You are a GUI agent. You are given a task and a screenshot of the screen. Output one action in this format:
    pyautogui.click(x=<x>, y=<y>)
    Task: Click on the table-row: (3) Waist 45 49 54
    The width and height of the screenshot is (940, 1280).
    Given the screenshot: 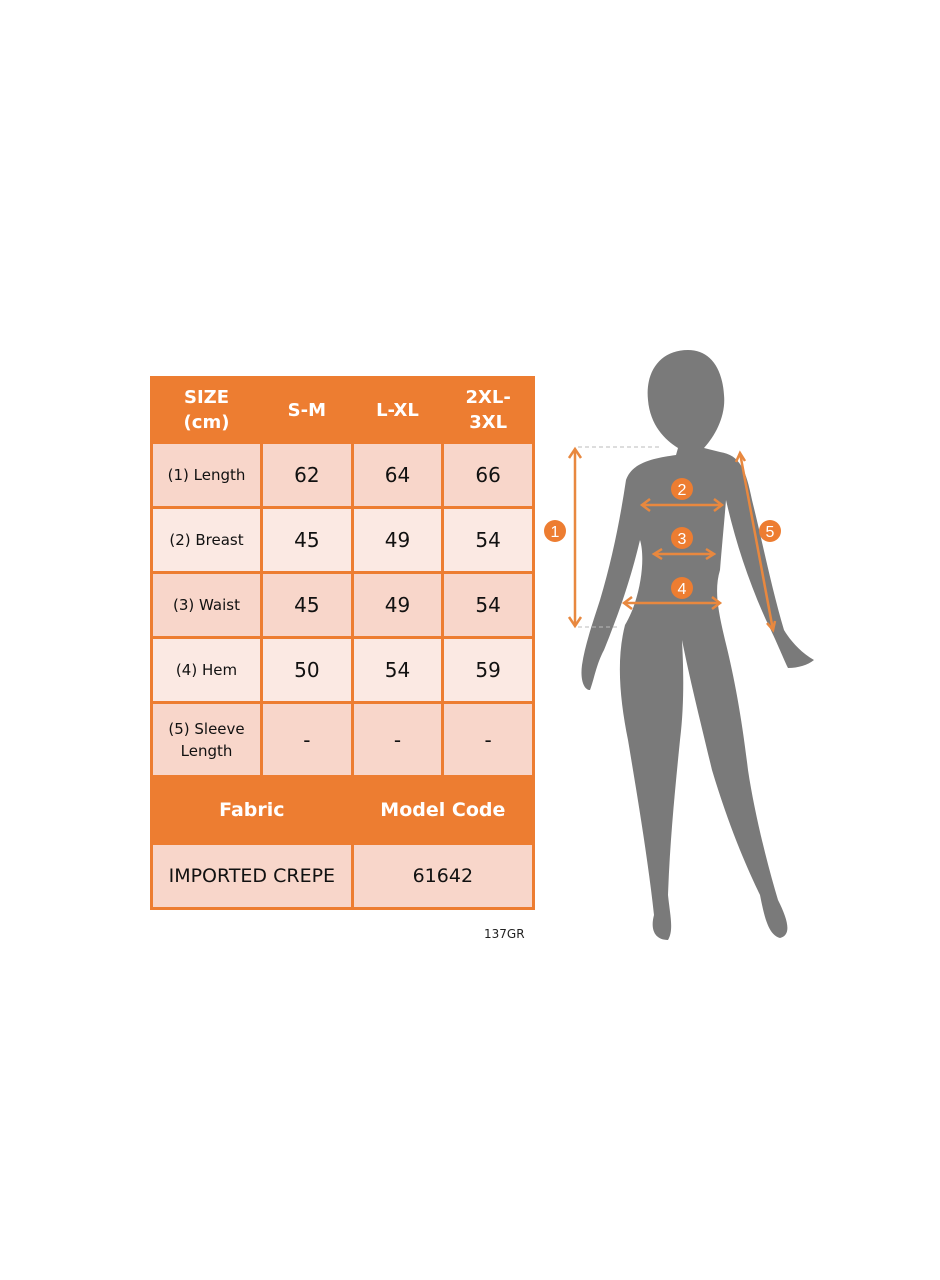 What is the action you would take?
    pyautogui.click(x=342, y=605)
    